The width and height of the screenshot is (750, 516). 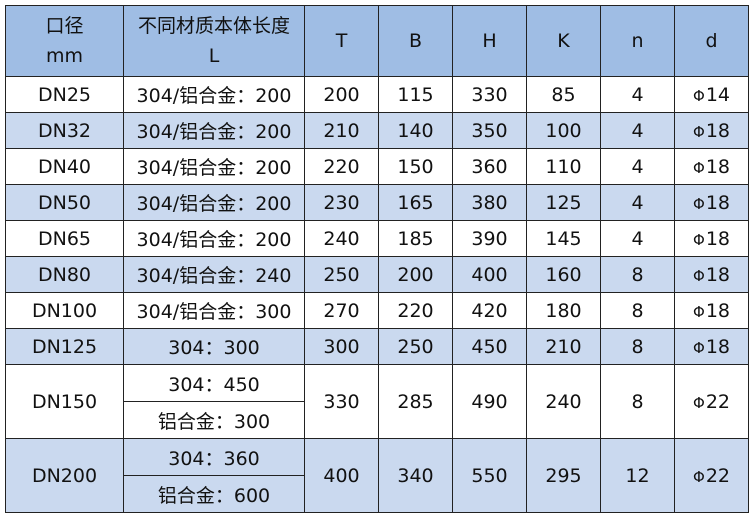 I want to click on table-row: DN150 304：450 330 285 490 240 8 Φ22, so click(x=377, y=401).